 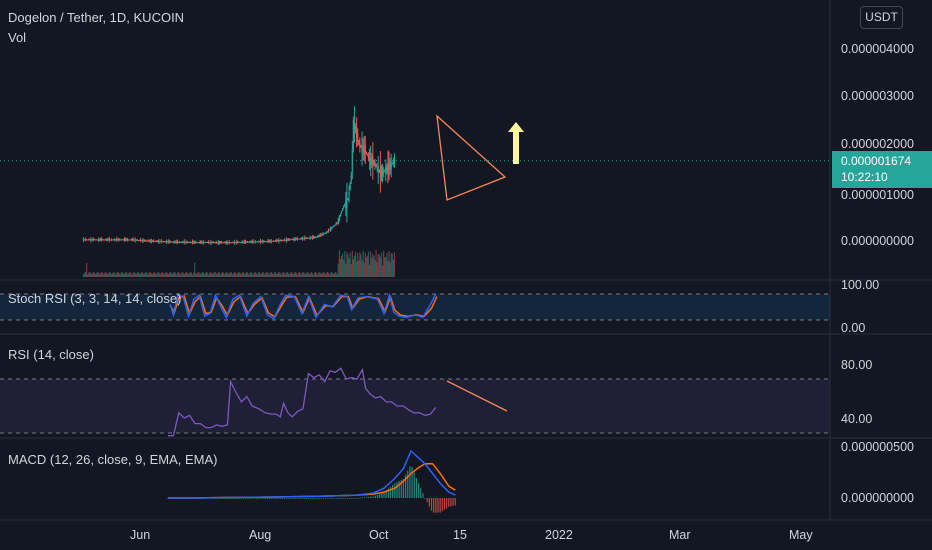 What do you see at coordinates (96, 17) in the screenshot?
I see `symbol-title: Dogelon / Tether, 1D, KUCOIN` at bounding box center [96, 17].